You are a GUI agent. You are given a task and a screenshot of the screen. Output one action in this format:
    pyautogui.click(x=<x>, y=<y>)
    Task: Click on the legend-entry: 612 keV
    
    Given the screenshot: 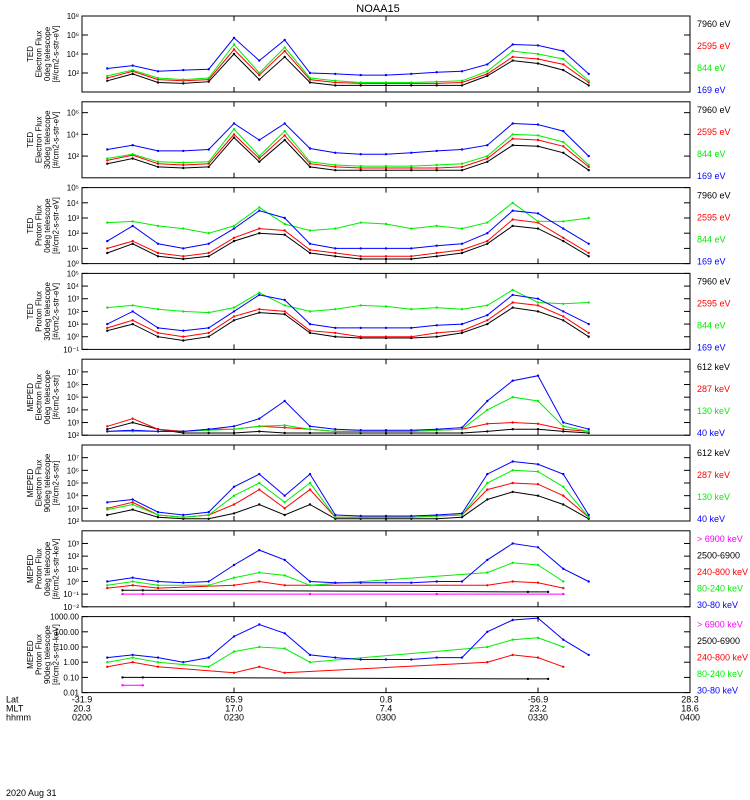 What is the action you would take?
    pyautogui.click(x=713, y=367)
    